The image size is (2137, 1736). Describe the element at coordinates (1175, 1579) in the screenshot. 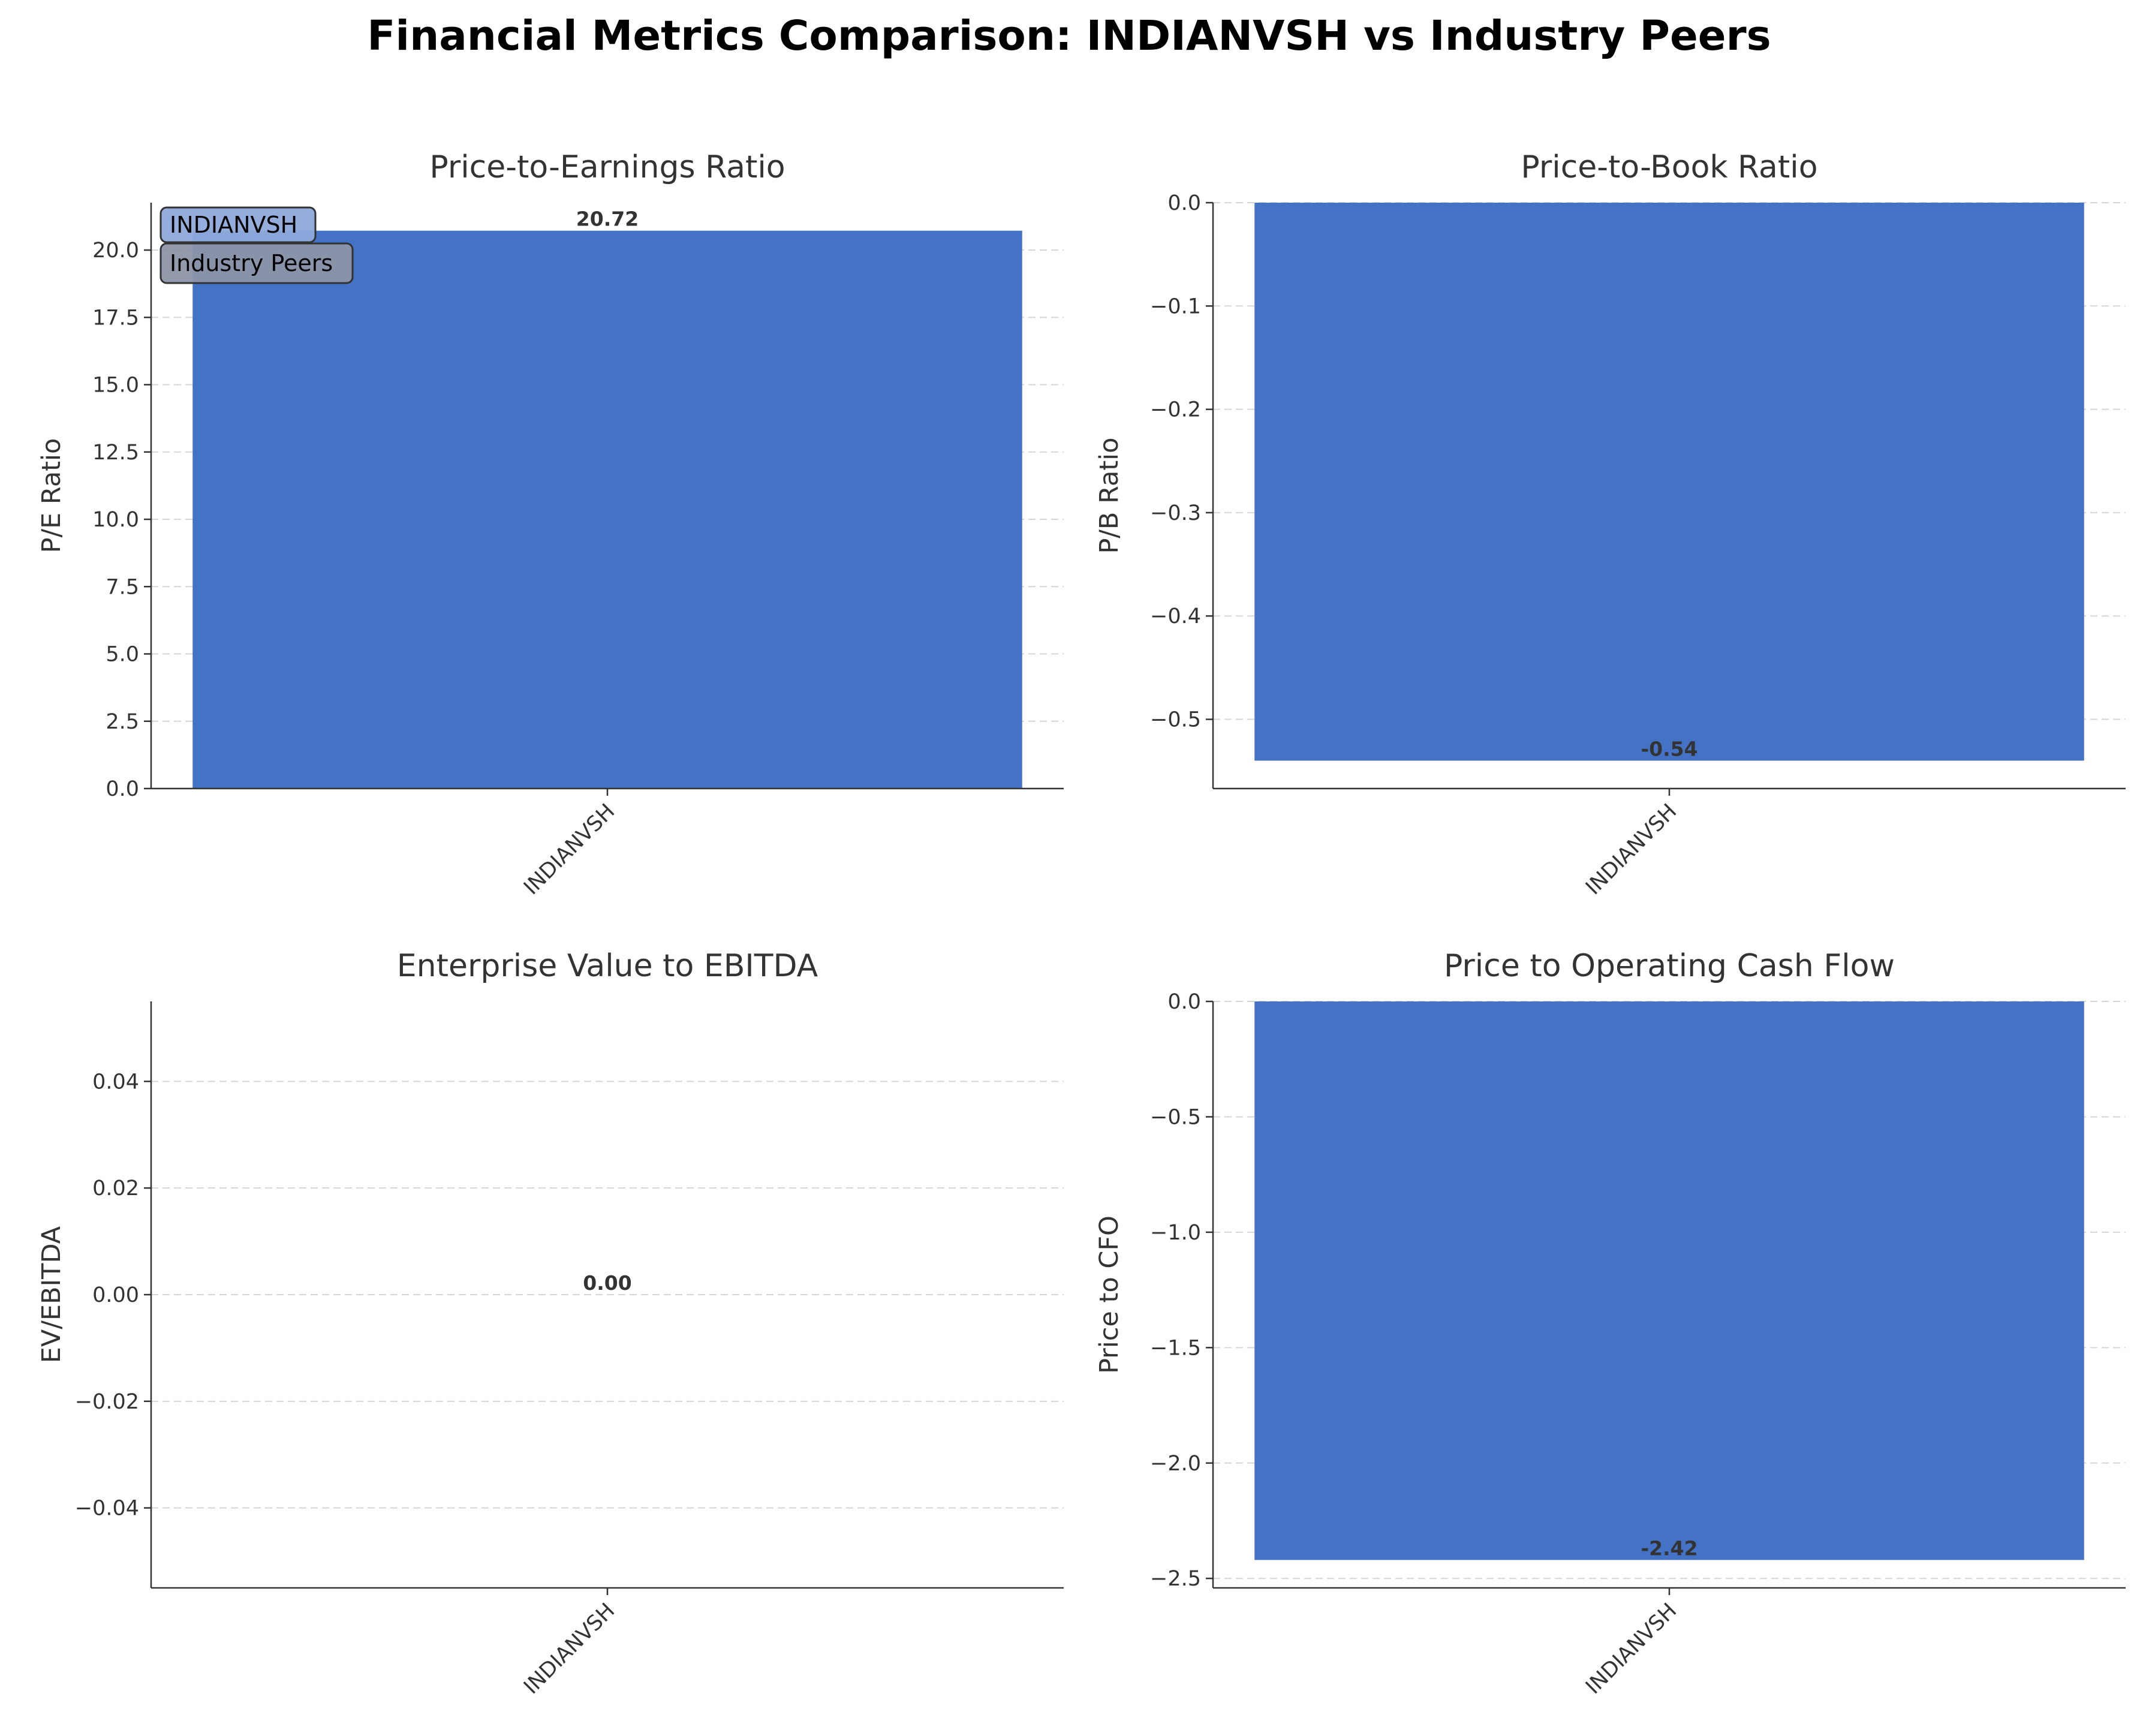

I see `y-tick-label: −2.5` at that location.